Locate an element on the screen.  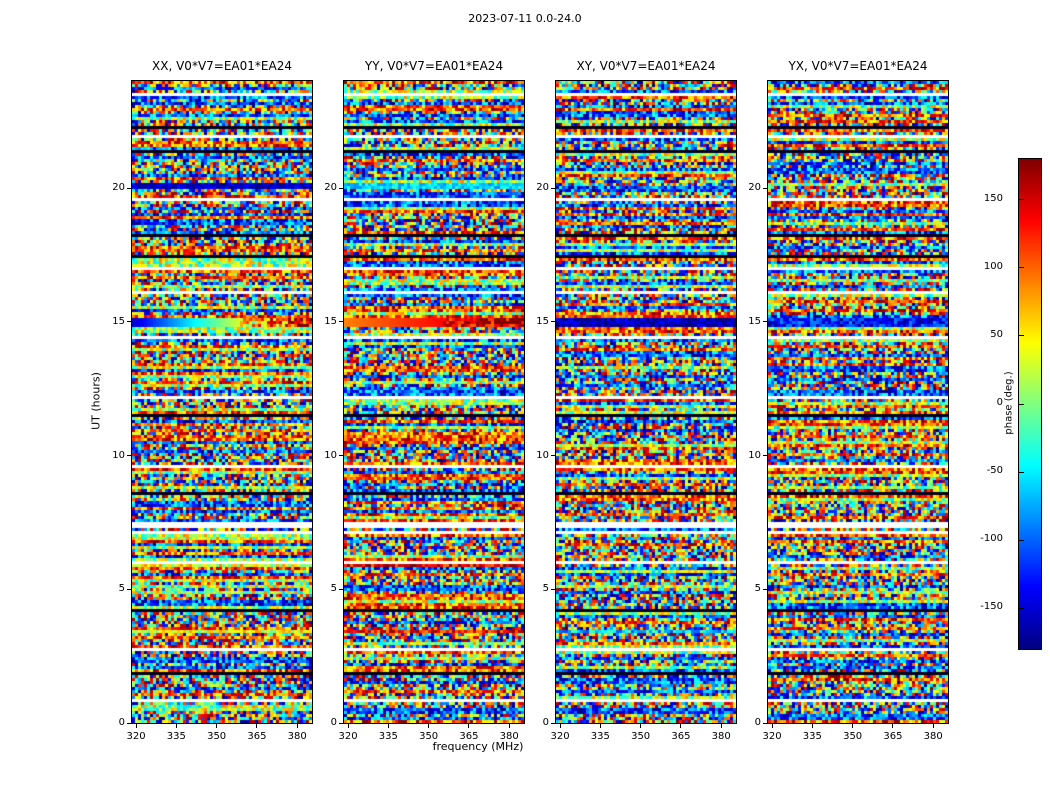
colorbar-tick-label: -150 is located at coordinates (991, 607).